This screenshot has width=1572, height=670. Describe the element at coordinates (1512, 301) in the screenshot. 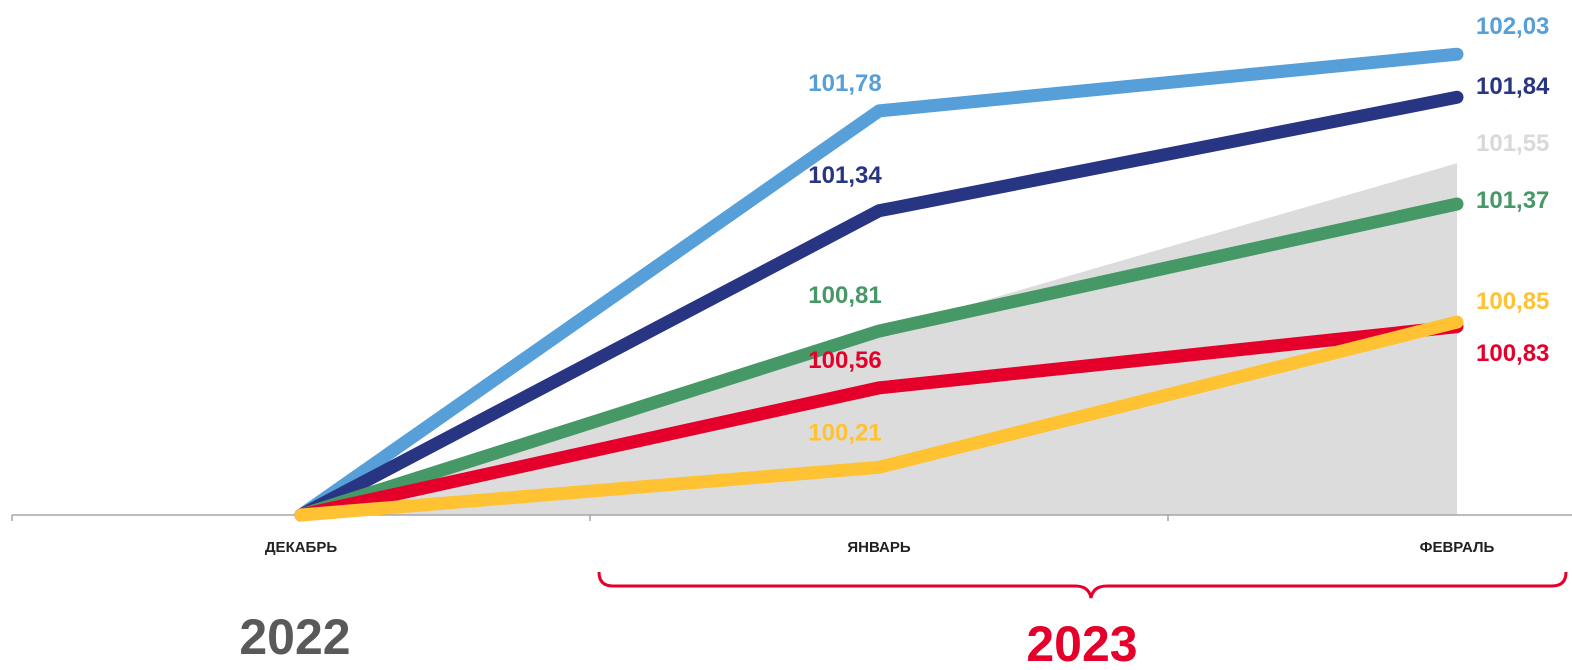

I see `data-label: 100,85` at that location.